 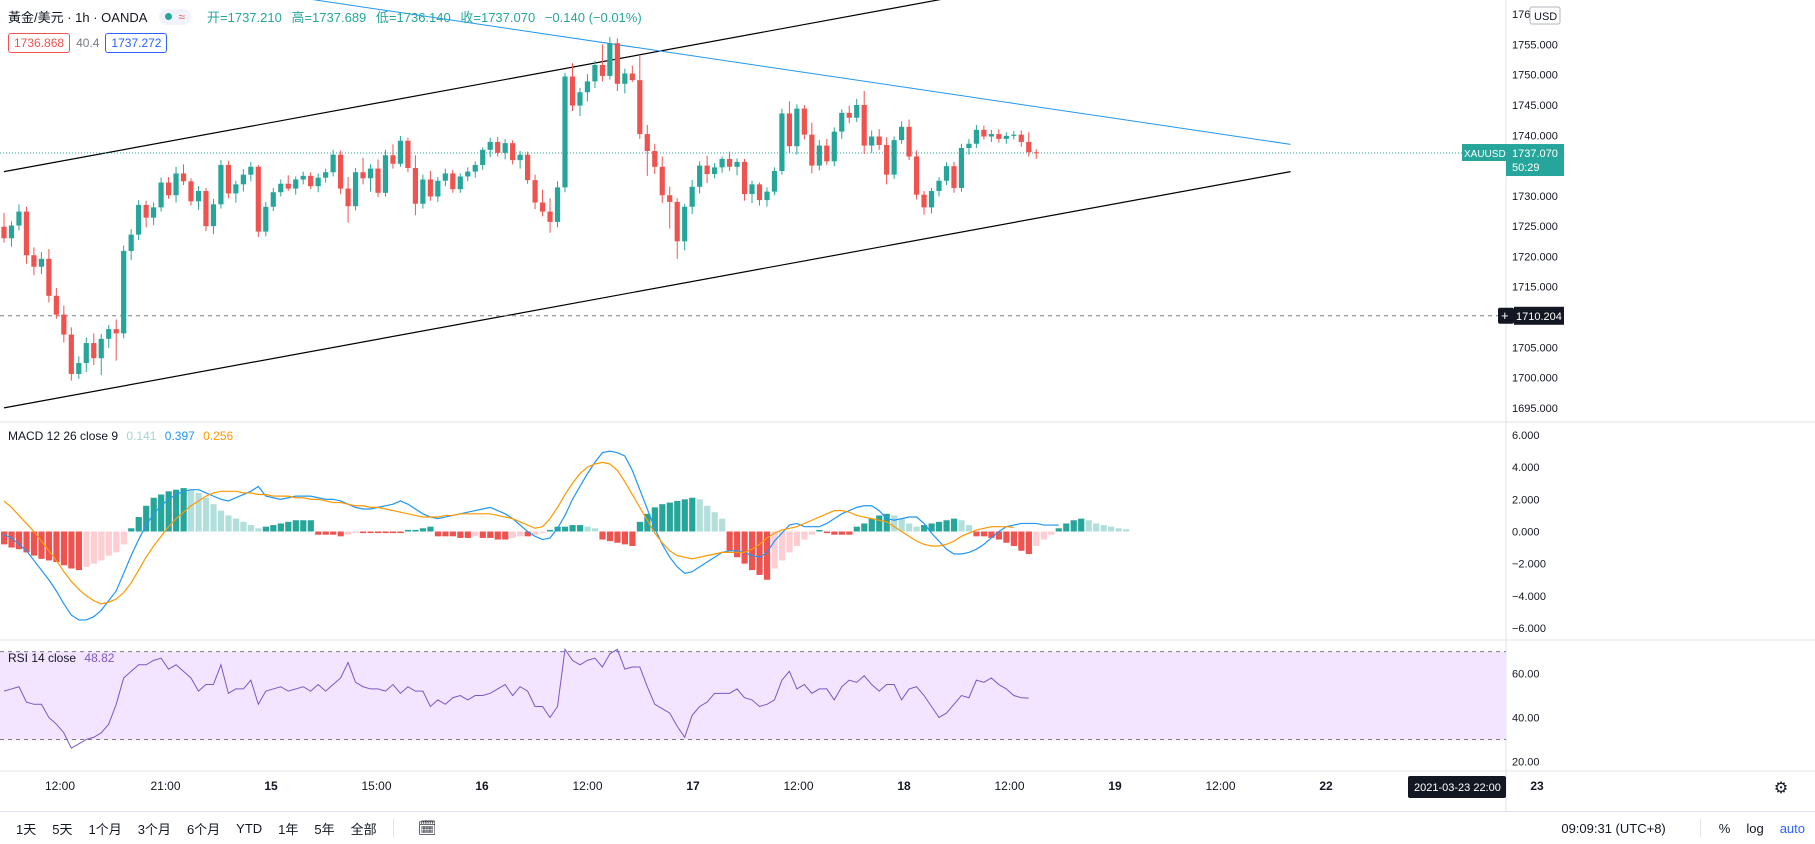 What do you see at coordinates (203, 829) in the screenshot?
I see `range-6m: 6个月` at bounding box center [203, 829].